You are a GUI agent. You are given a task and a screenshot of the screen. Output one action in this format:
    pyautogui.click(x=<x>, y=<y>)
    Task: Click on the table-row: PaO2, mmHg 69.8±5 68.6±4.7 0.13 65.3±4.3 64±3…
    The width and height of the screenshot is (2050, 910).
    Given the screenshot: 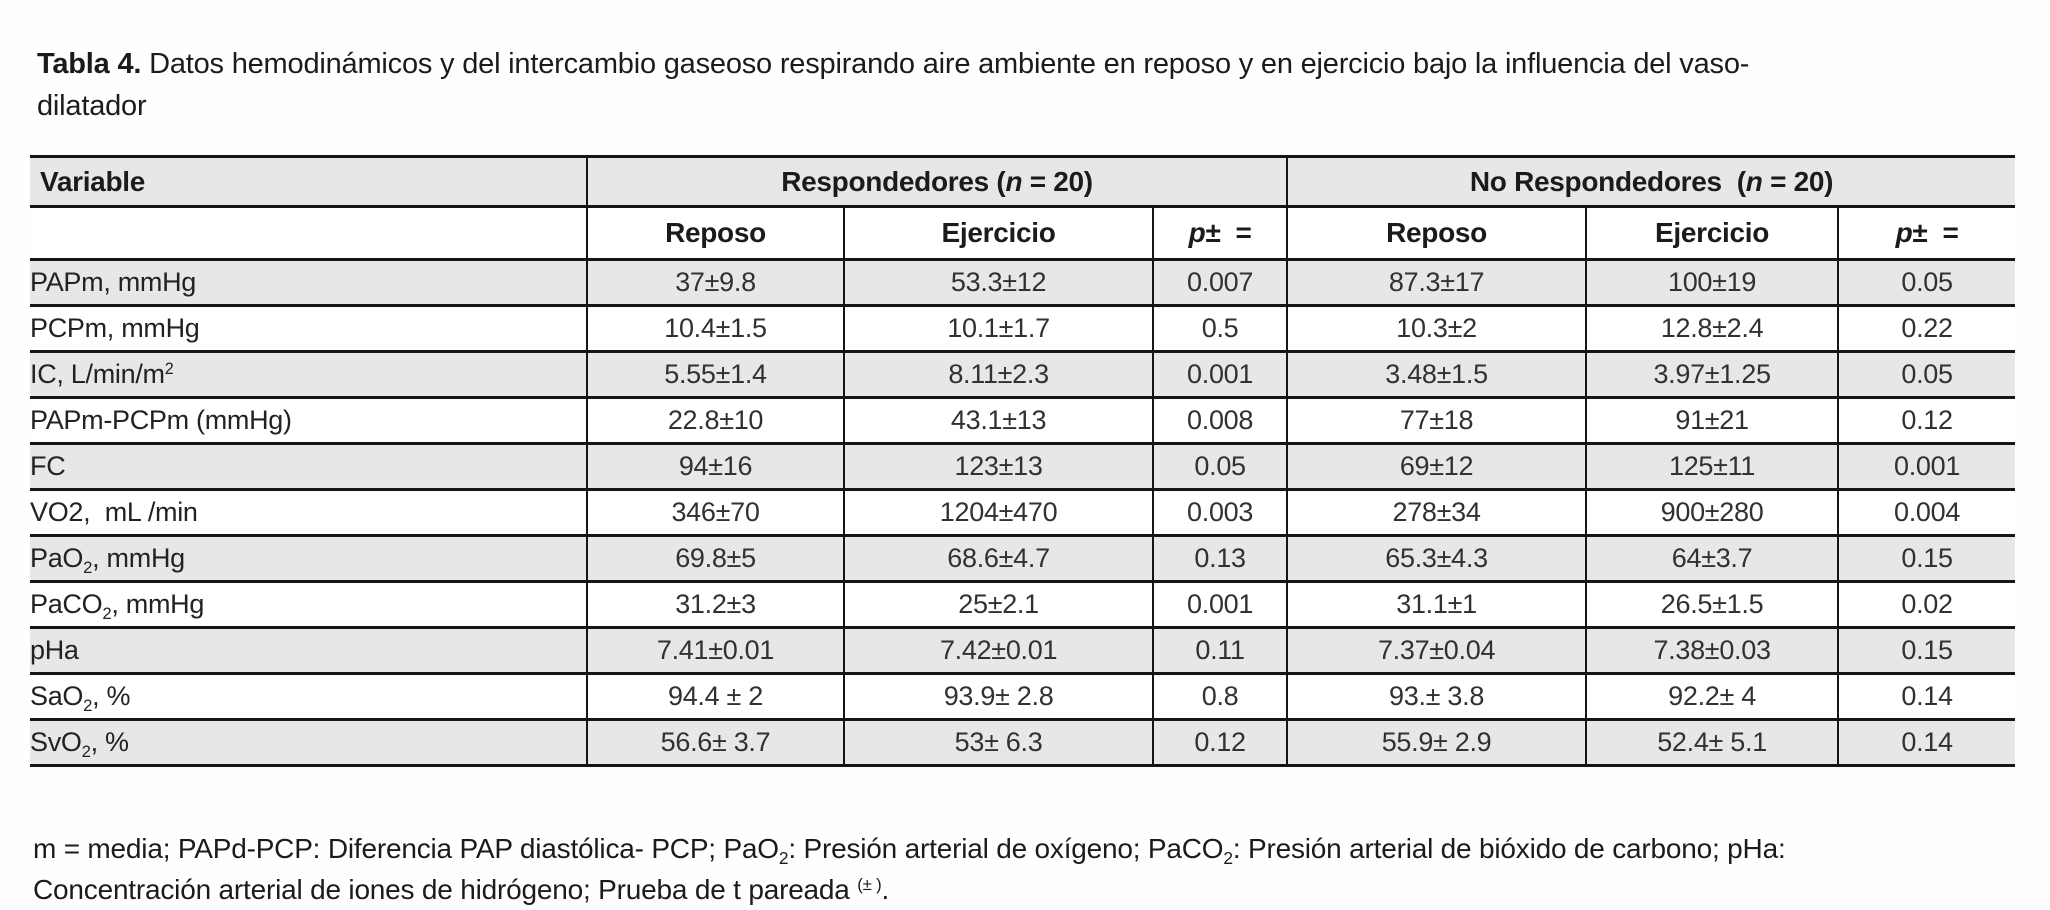 What is the action you would take?
    pyautogui.click(x=1022, y=559)
    